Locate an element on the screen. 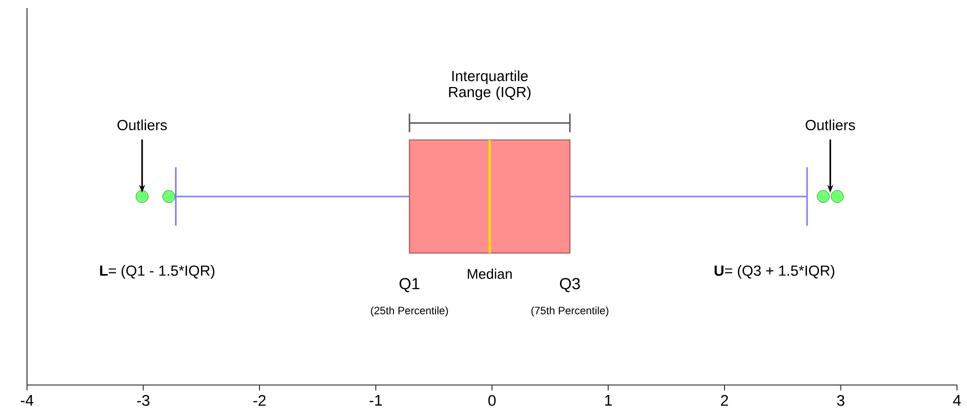 The image size is (967, 413). x-tick-label: 4 is located at coordinates (957, 400).